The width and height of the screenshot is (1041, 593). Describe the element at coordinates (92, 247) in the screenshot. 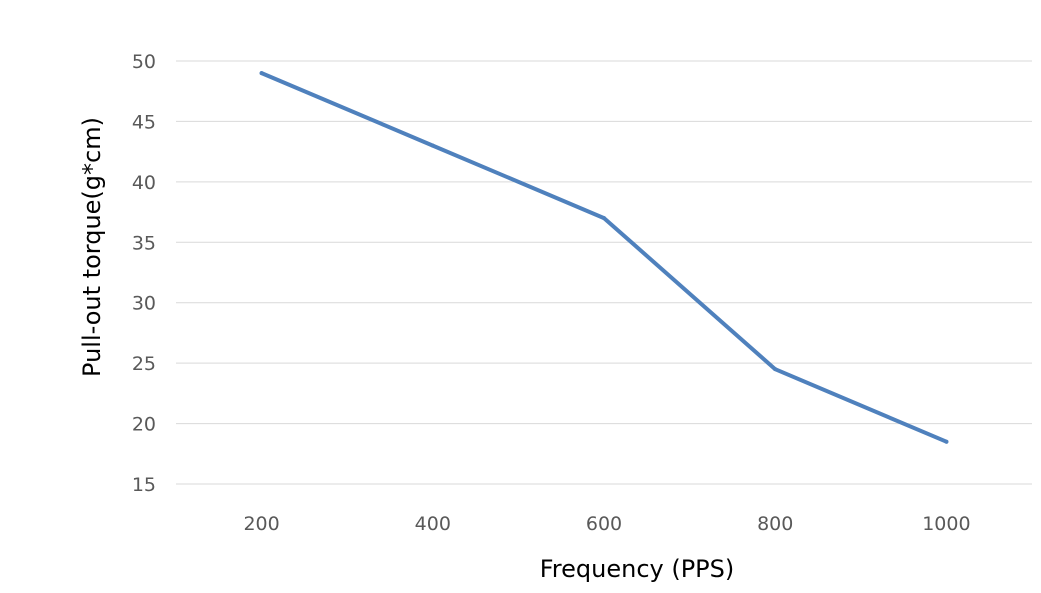

I see `y-axis-title: Pull-out torque(g*cm)` at that location.